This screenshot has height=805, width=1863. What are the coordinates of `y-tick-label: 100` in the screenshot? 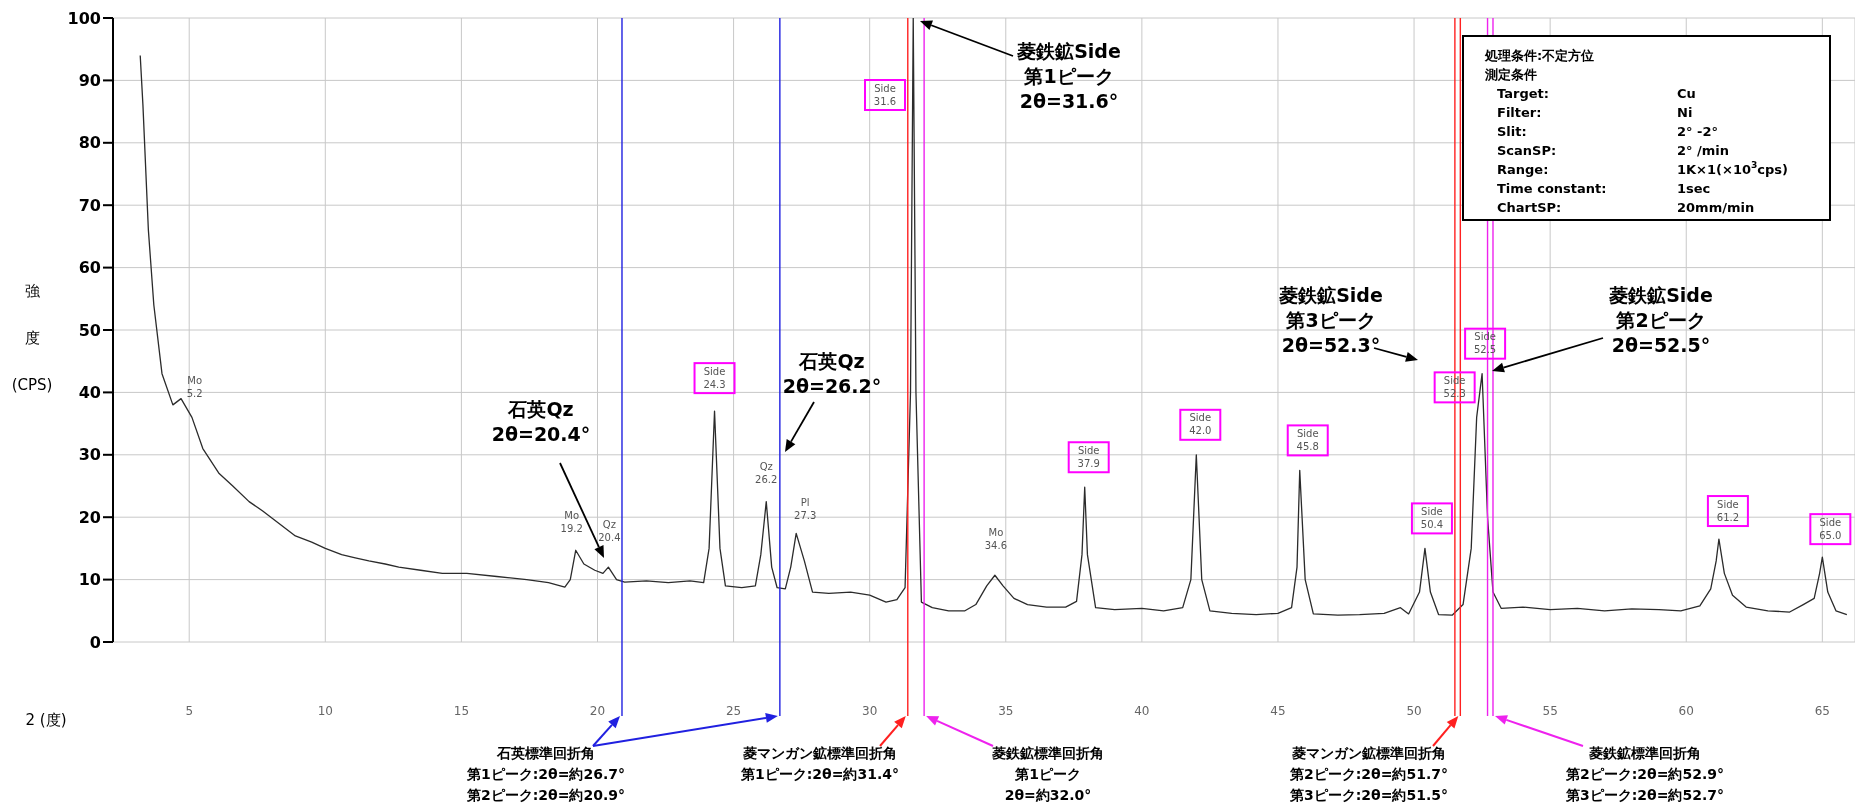 It's located at (84, 18).